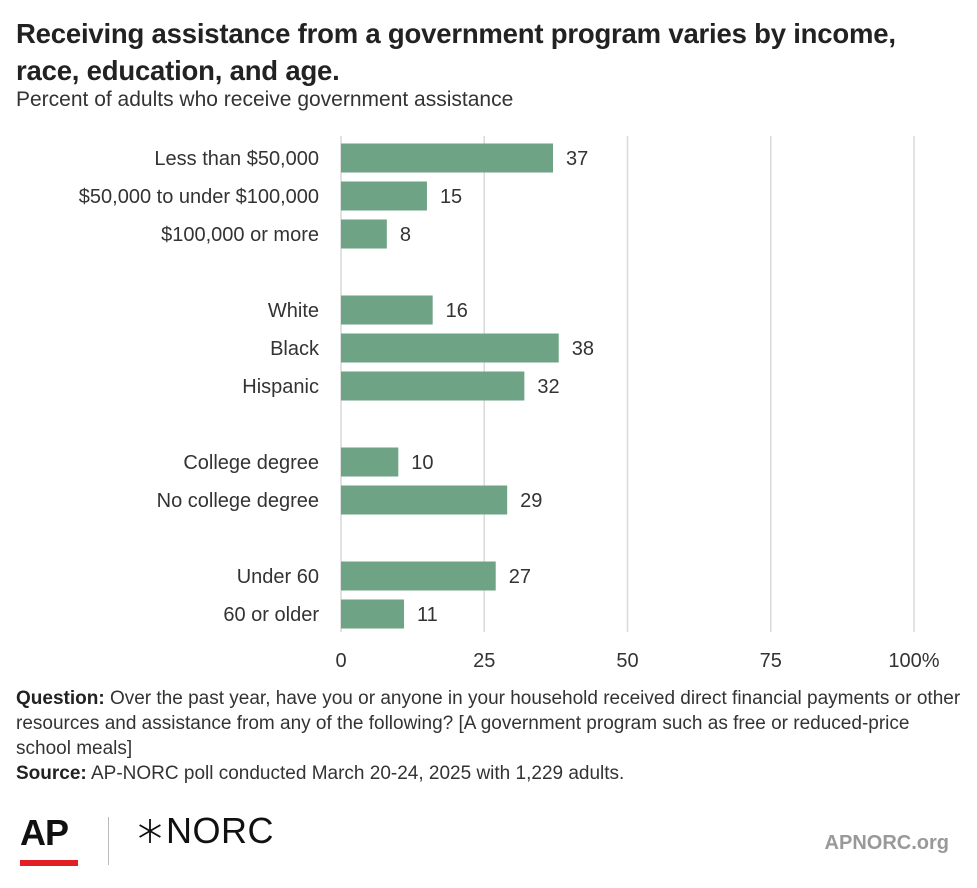 The image size is (977, 888). What do you see at coordinates (150, 831) in the screenshot?
I see `norc-star-icon` at bounding box center [150, 831].